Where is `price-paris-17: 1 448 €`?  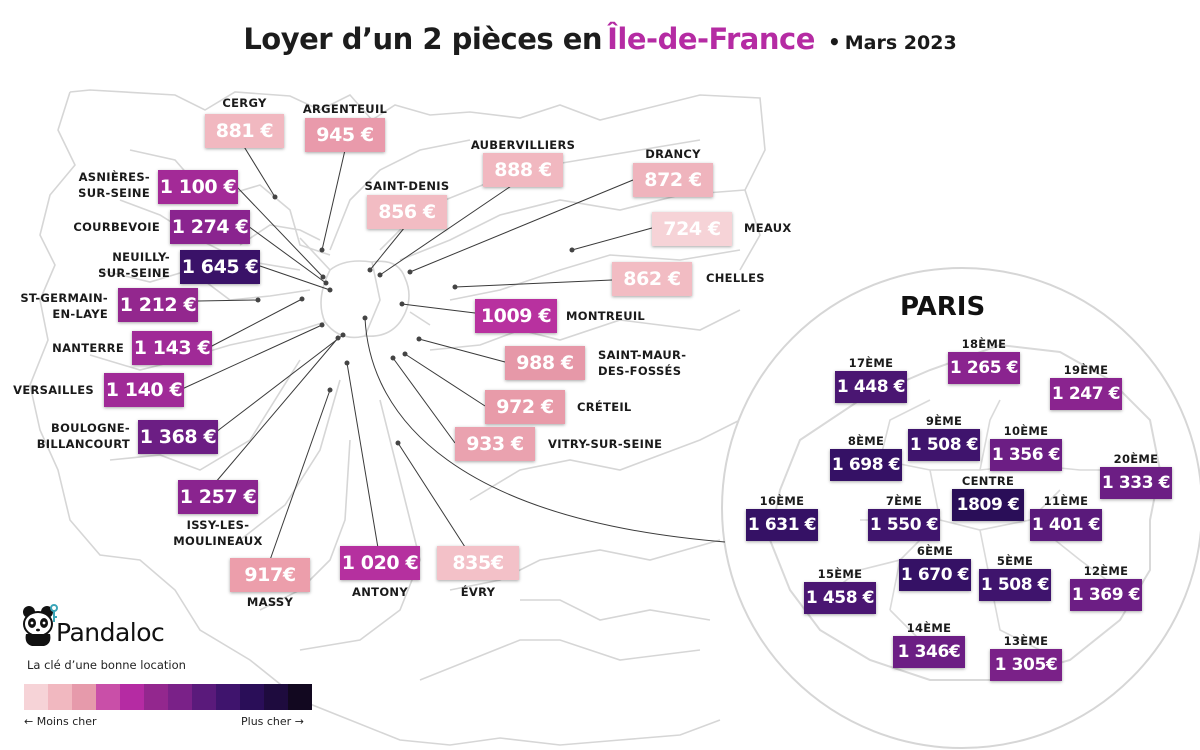
price-paris-17: 1 448 € is located at coordinates (871, 387).